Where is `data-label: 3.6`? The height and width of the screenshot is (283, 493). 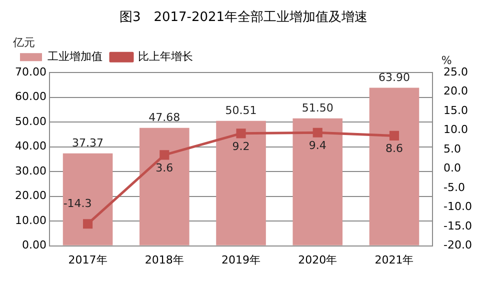 data-label: 3.6 is located at coordinates (165, 167).